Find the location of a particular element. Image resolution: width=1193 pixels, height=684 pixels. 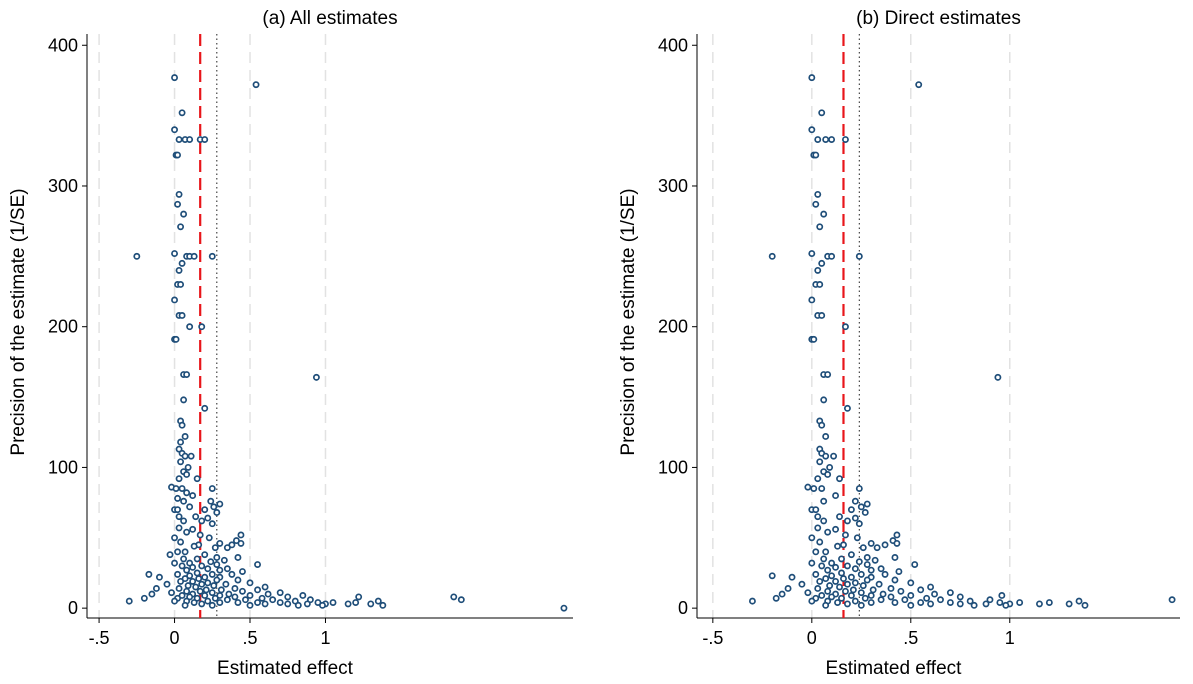

y-tick-label: 0 is located at coordinates (73, 608).